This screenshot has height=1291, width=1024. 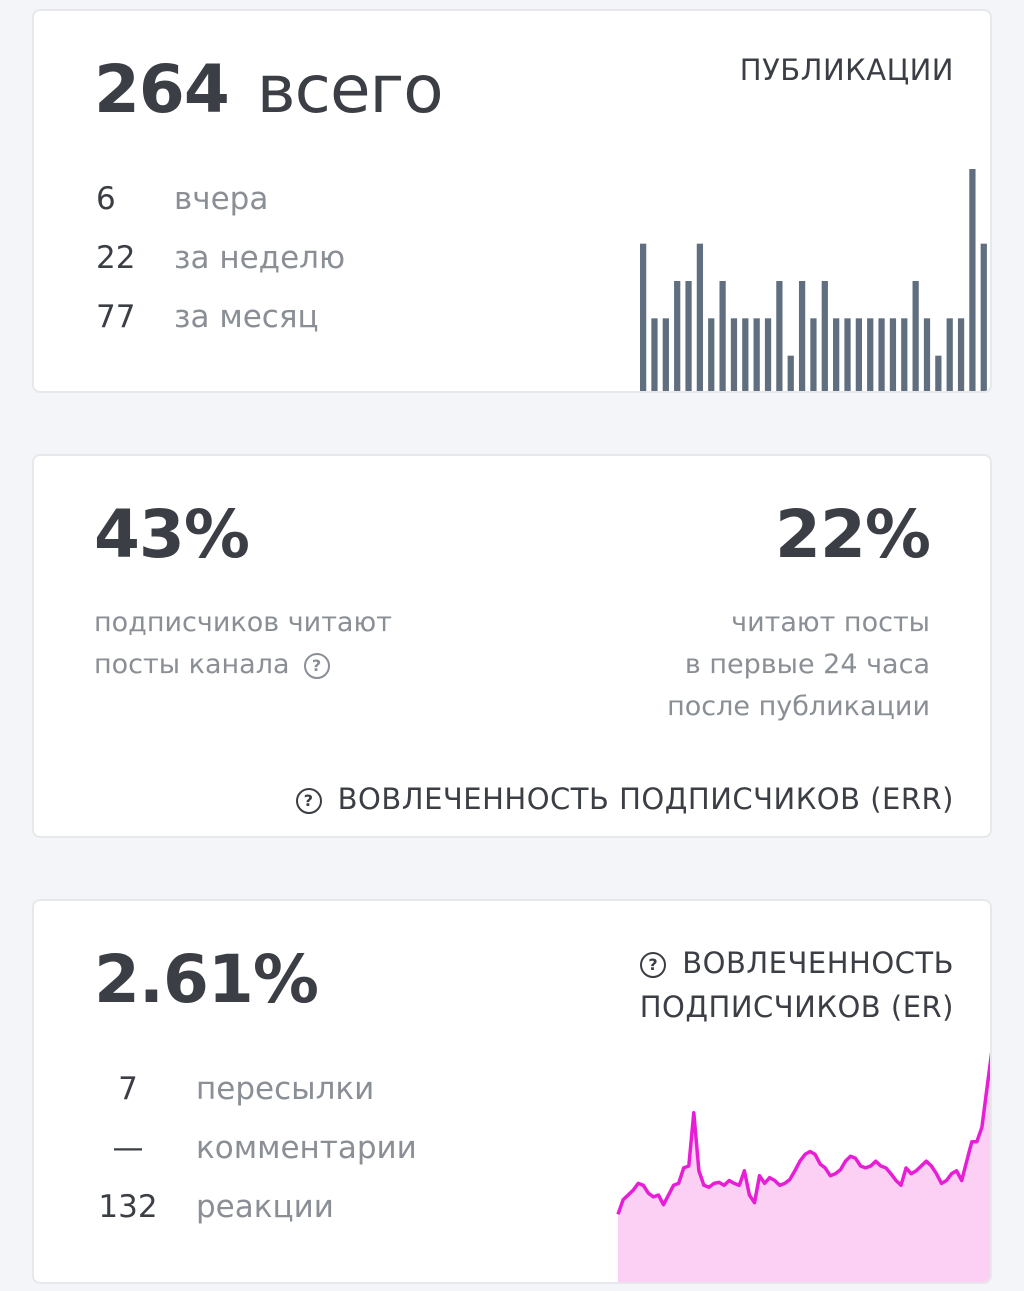 What do you see at coordinates (350, 89) in the screenshot?
I see `publications-total-suffix: всего` at bounding box center [350, 89].